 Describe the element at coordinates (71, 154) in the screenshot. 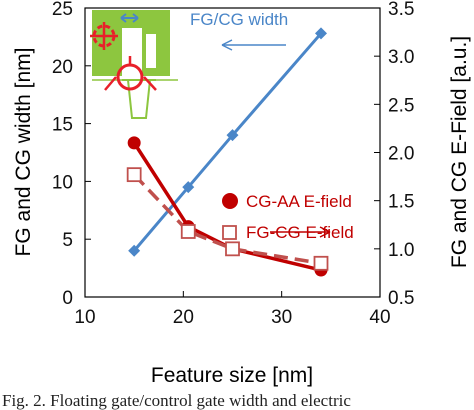

I see `left-y-axis-ticks: 0 5 10 15 20 25` at that location.